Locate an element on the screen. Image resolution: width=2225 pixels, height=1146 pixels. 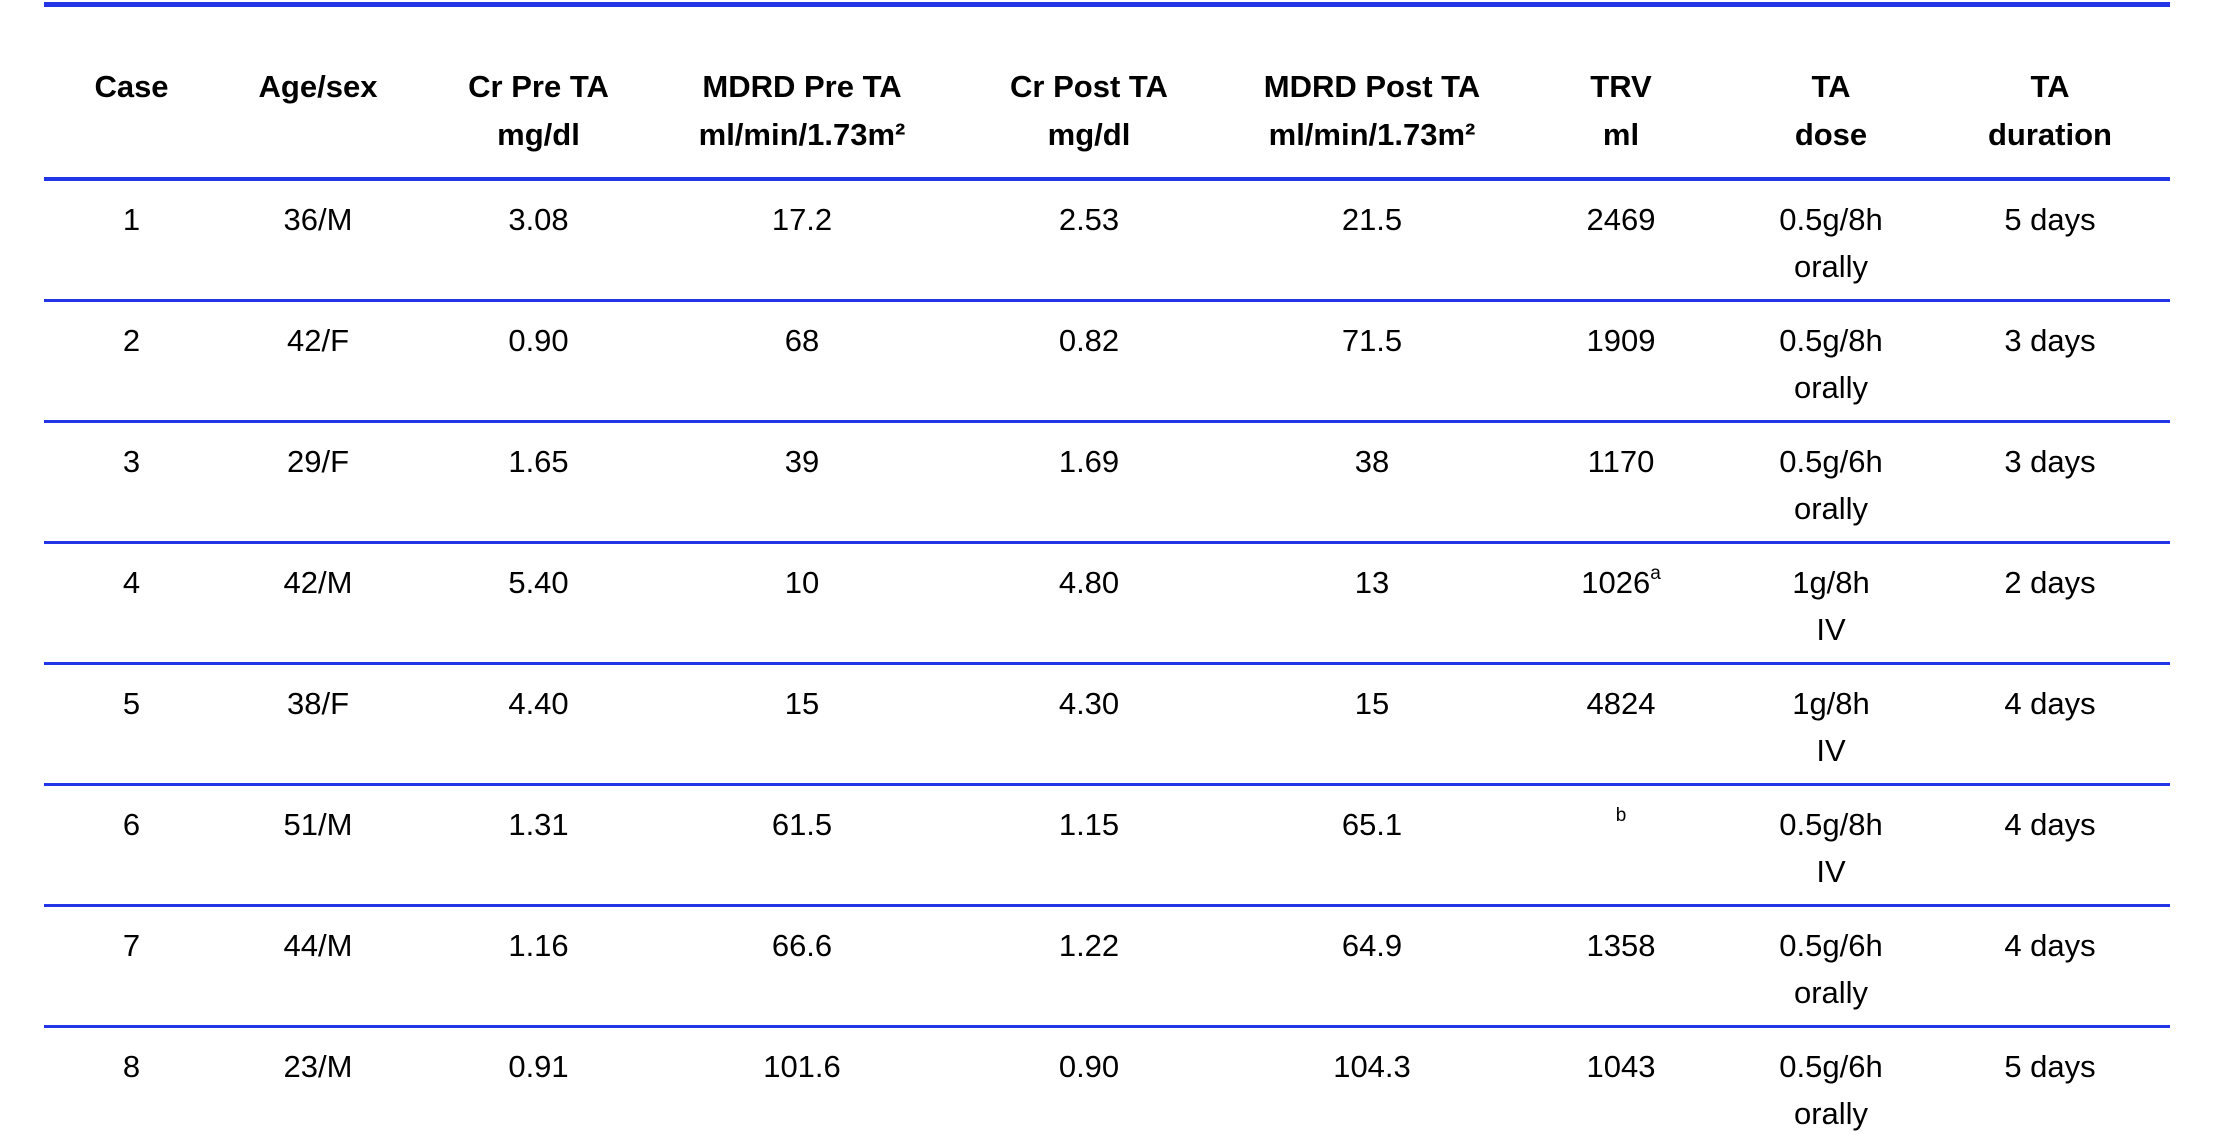
cell-case: 2 is located at coordinates (131, 340).